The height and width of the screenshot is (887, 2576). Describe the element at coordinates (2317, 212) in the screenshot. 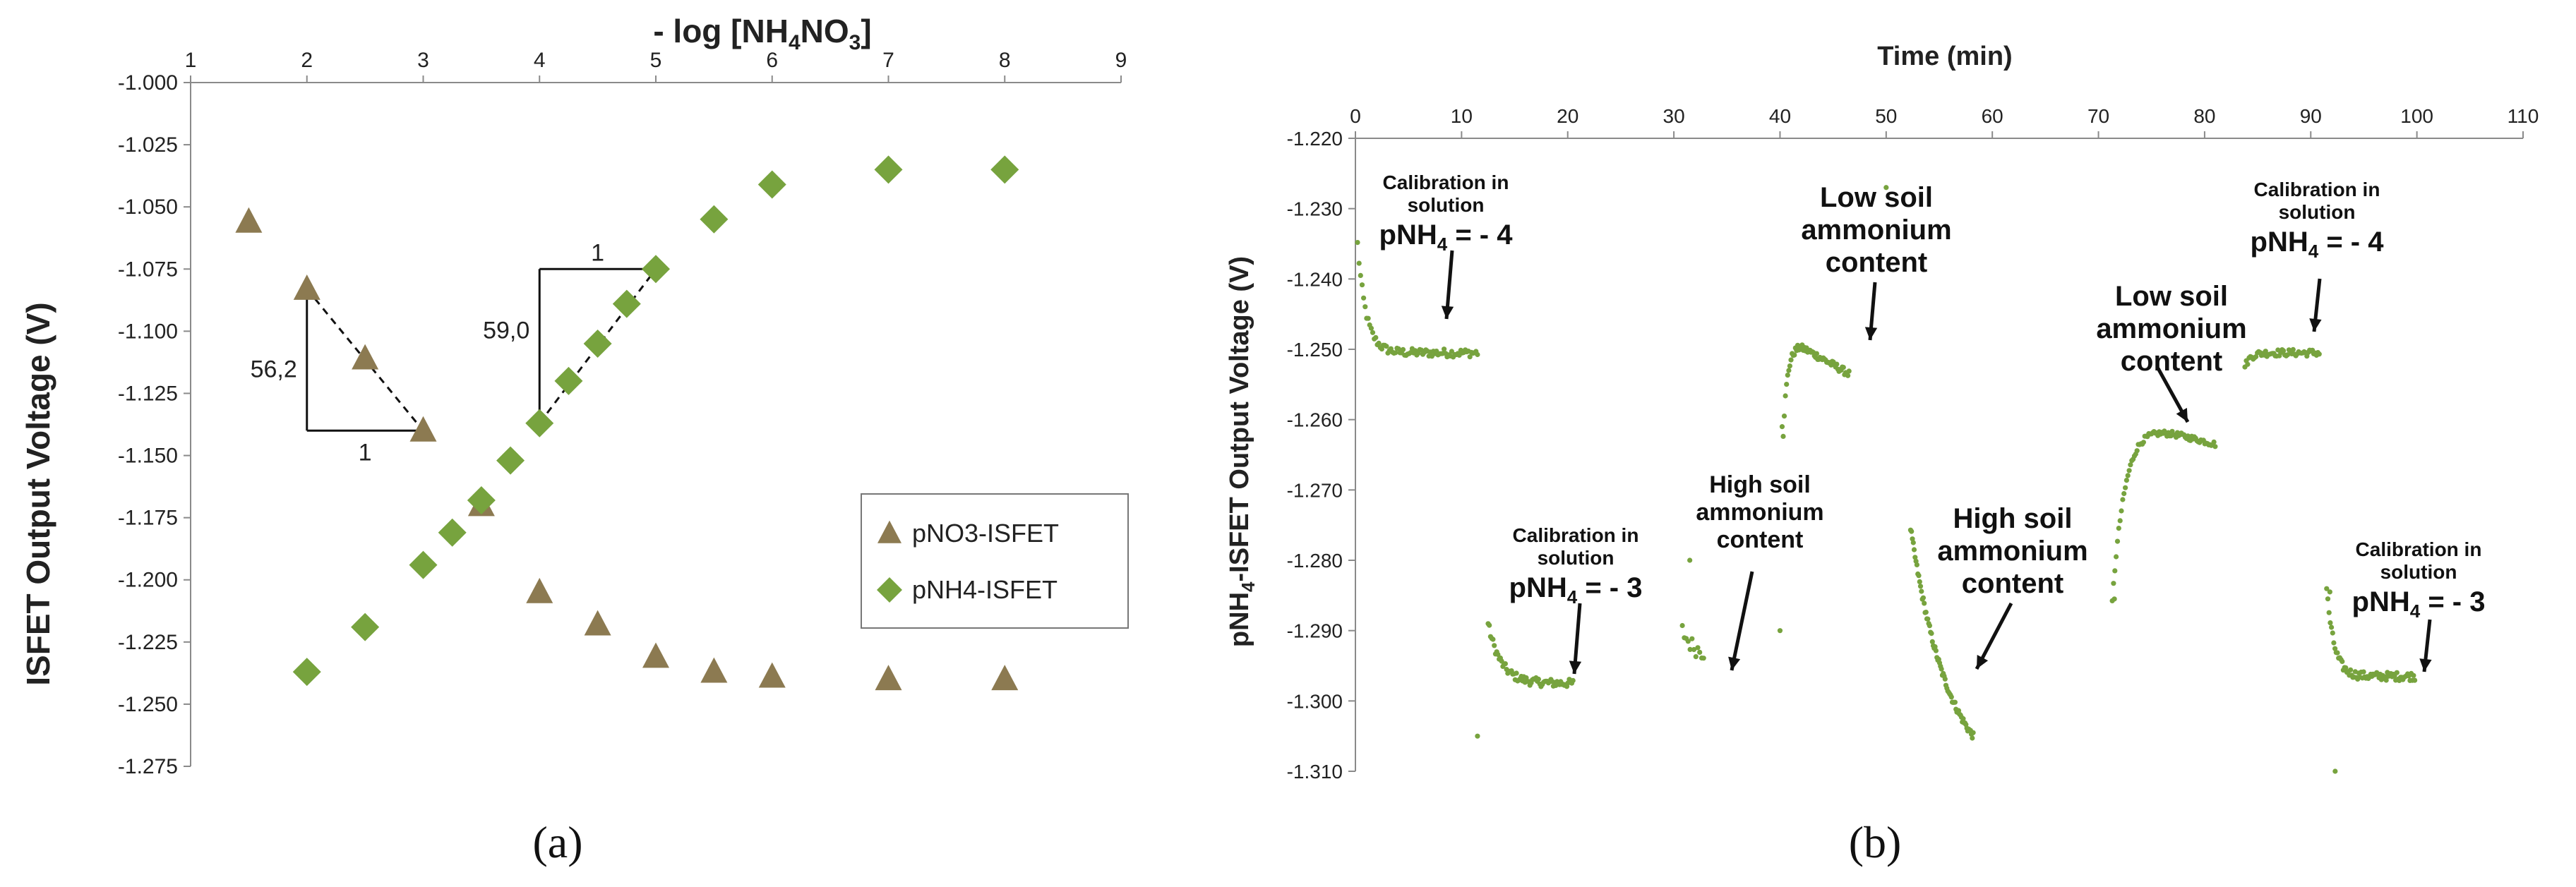

I see `chart-b-annot-cal4-end-line2: solution` at that location.